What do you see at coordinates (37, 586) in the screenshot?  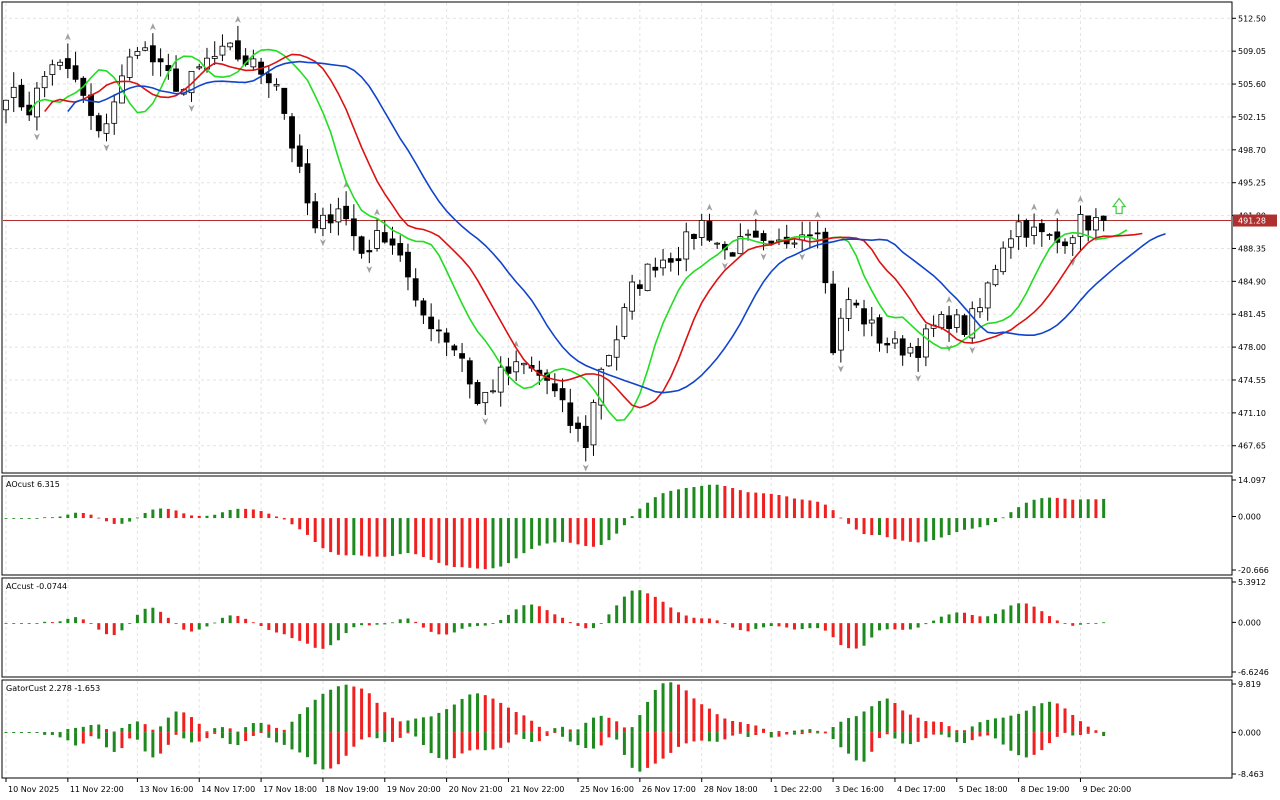 I see `ac-panel-title: ACcust -0.0744` at bounding box center [37, 586].